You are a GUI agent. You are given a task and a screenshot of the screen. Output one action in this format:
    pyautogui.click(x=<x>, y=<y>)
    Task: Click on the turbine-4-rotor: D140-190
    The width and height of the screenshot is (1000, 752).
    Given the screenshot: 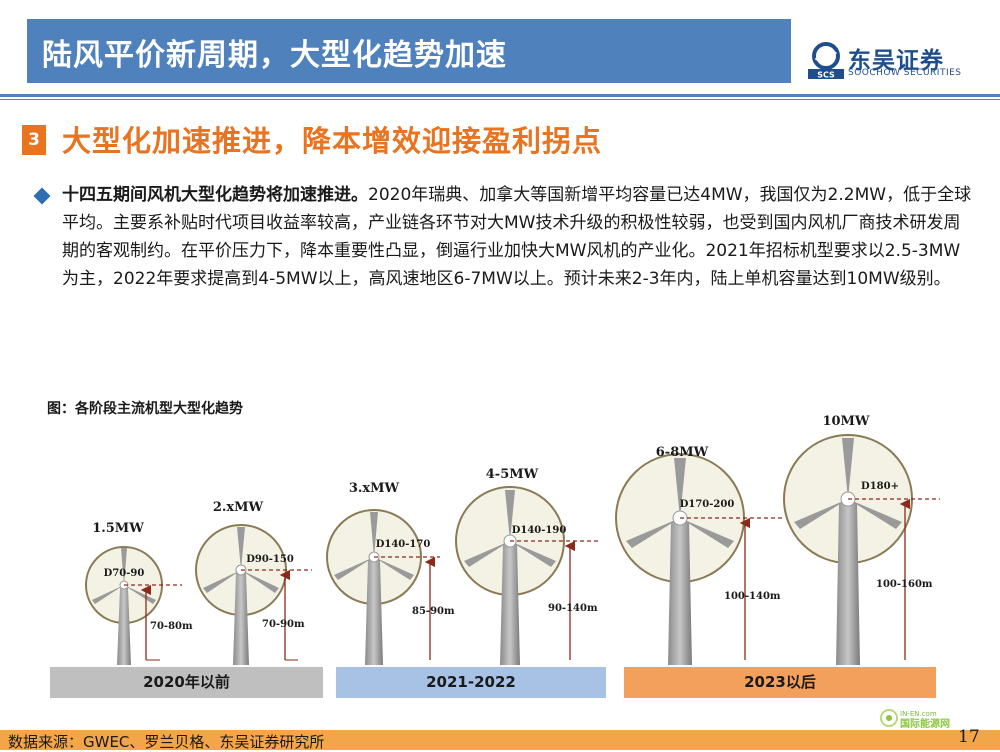 What is the action you would take?
    pyautogui.click(x=539, y=530)
    